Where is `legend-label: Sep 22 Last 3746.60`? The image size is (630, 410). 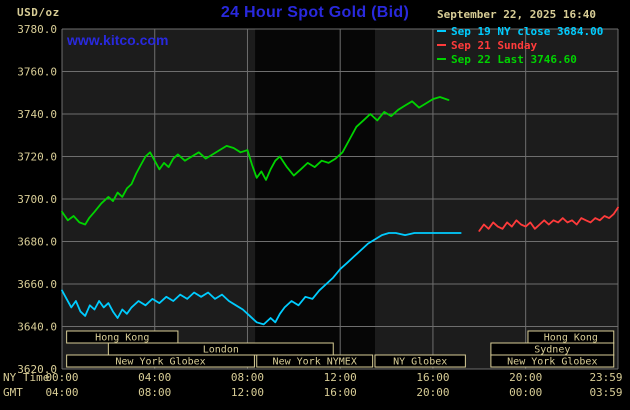
legend-label: Sep 22 Last 3746.60 is located at coordinates (514, 59).